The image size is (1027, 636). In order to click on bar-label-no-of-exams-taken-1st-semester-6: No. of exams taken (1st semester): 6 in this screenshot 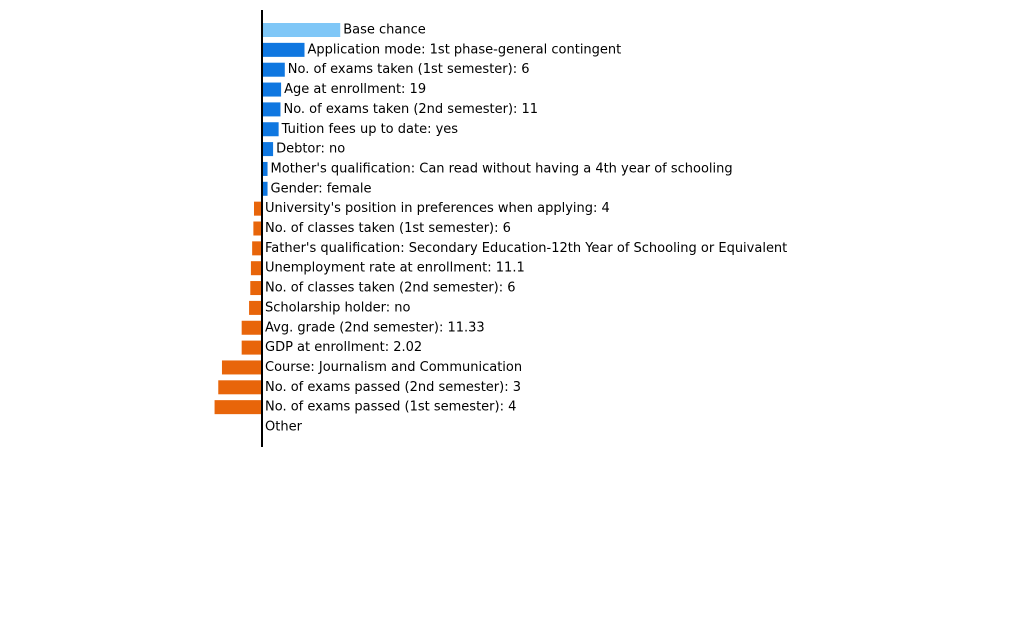, I will do `click(409, 69)`.